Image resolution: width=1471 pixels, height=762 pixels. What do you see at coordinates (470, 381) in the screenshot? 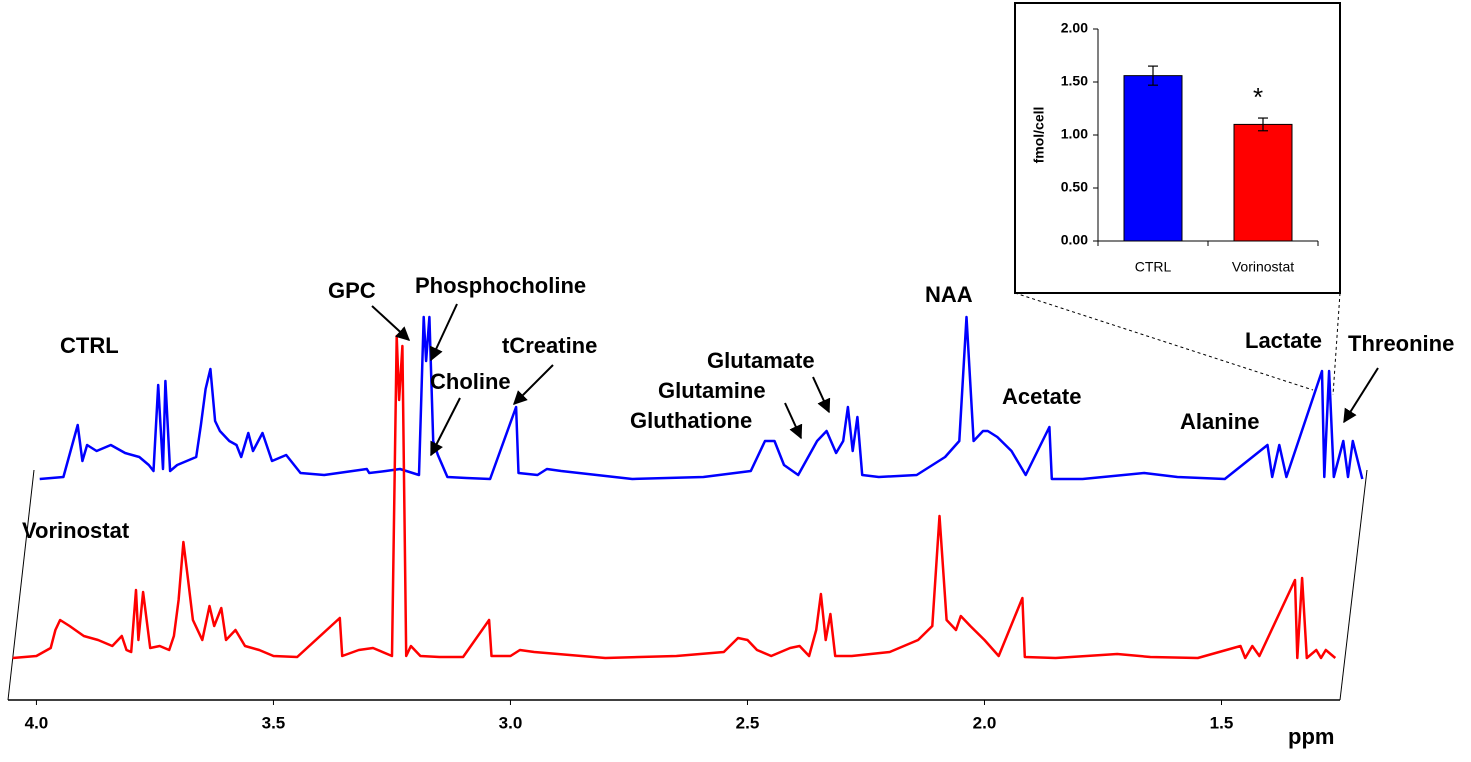
I see `annotation: Choline` at bounding box center [470, 381].